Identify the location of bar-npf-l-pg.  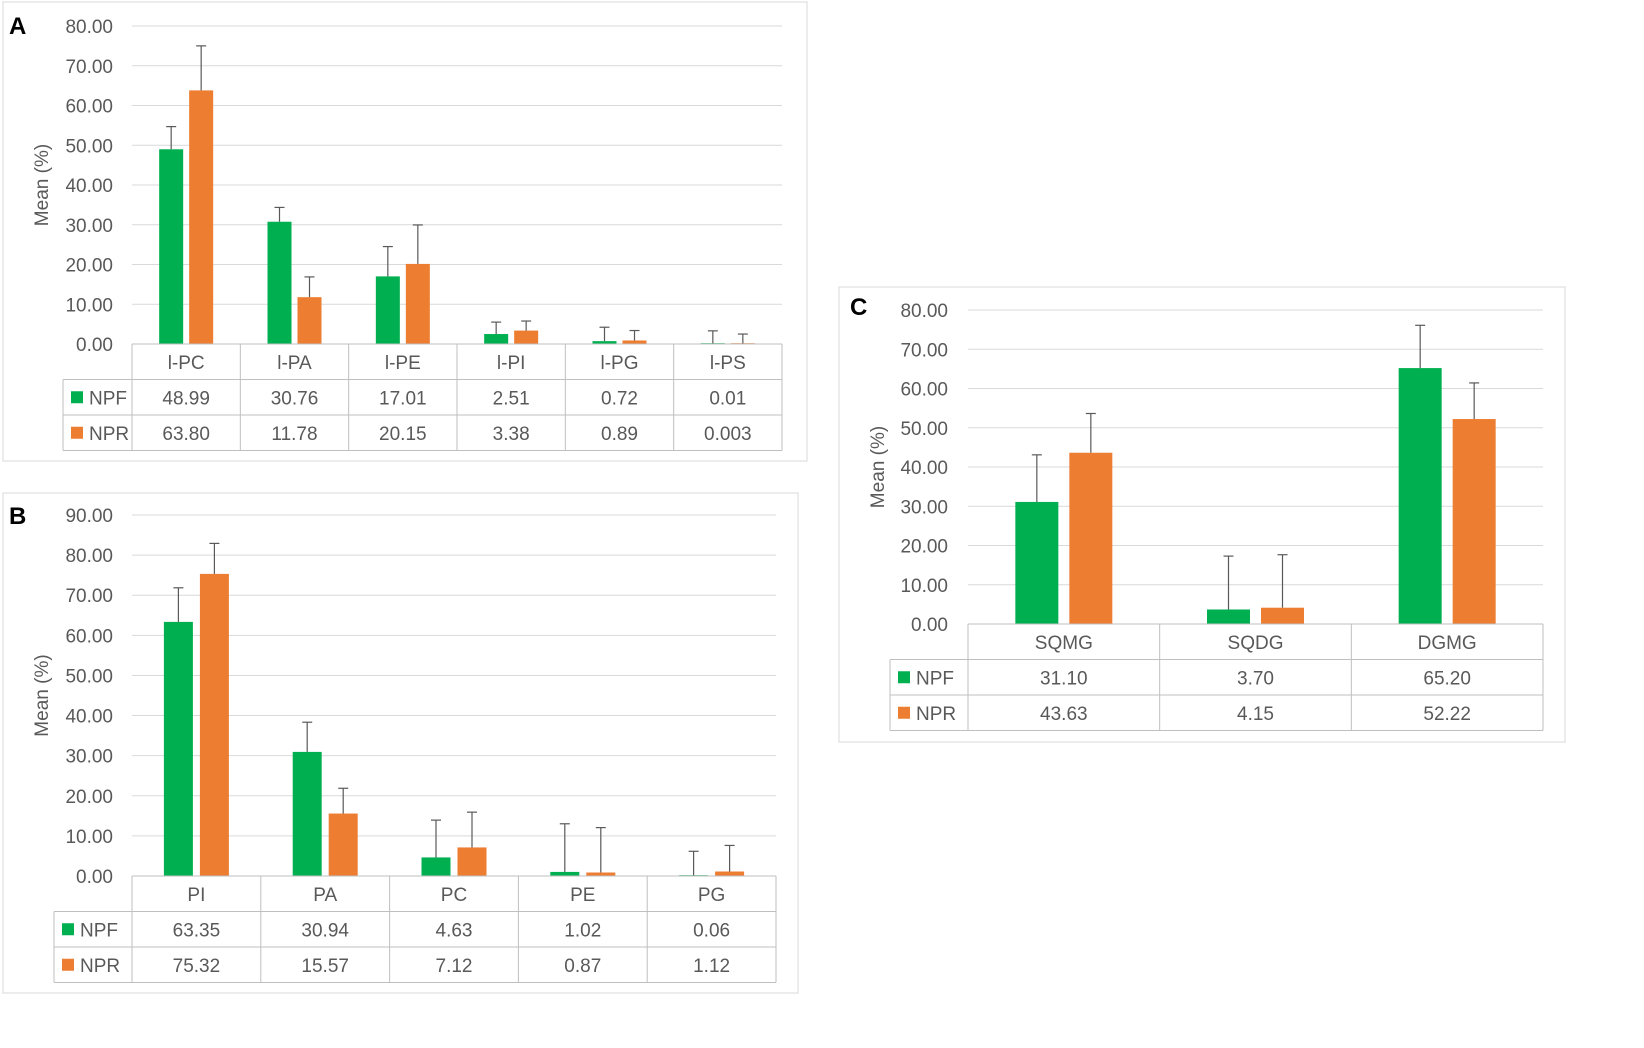
(604, 342).